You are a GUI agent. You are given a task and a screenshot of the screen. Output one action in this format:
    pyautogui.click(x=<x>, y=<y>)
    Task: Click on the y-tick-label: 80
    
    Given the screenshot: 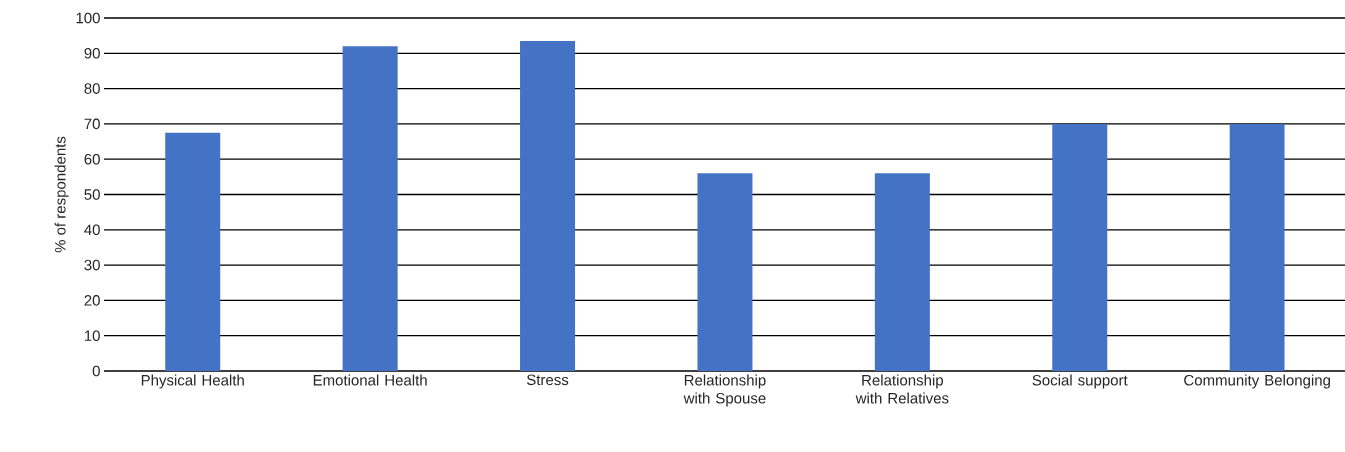 What is the action you would take?
    pyautogui.click(x=92, y=88)
    